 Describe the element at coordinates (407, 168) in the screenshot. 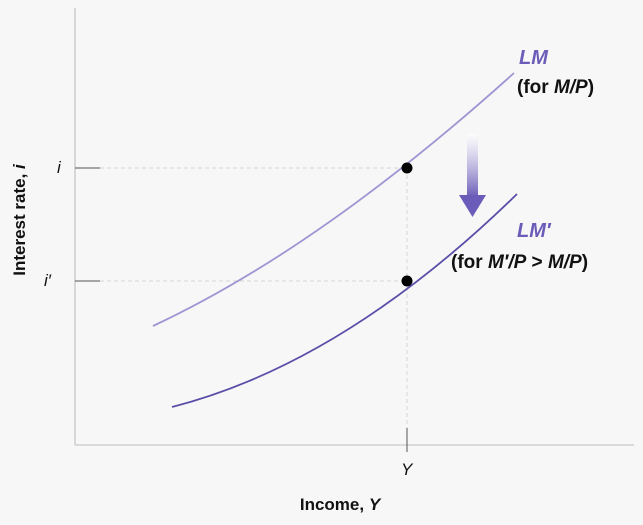

I see `point-lm` at that location.